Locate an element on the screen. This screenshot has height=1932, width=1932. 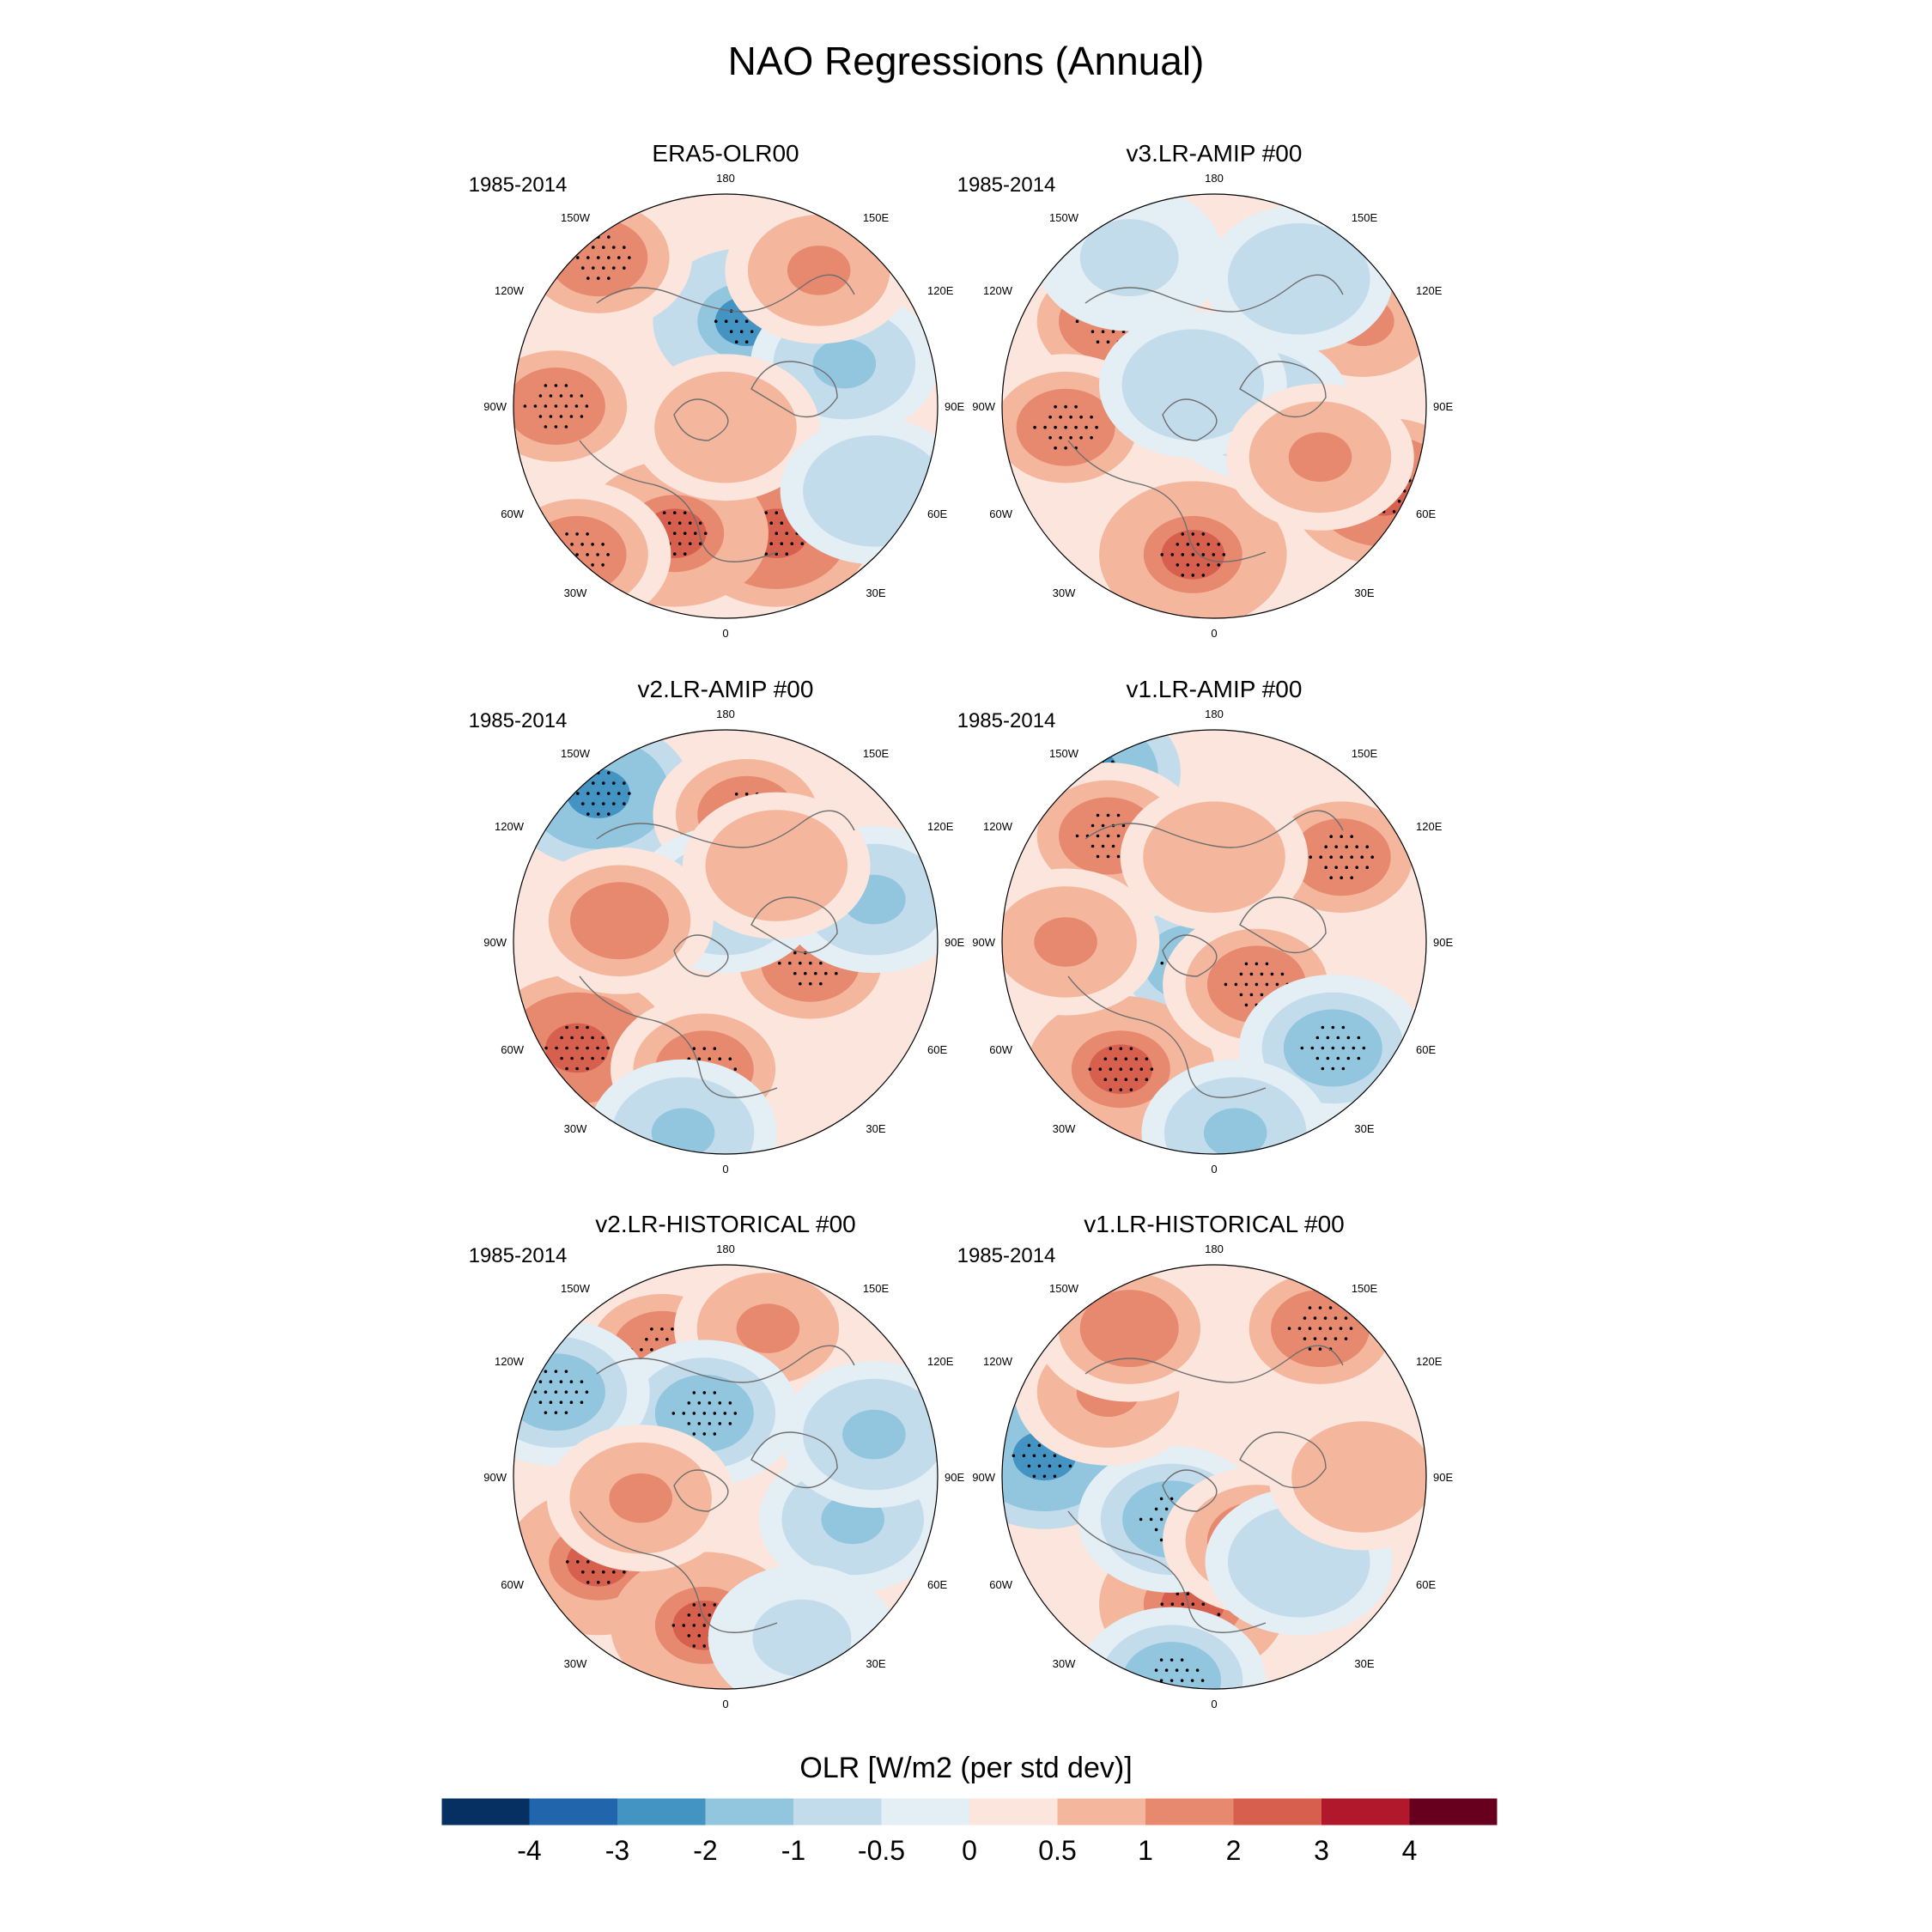
period-label: 1985-2014 is located at coordinates (519, 1255).